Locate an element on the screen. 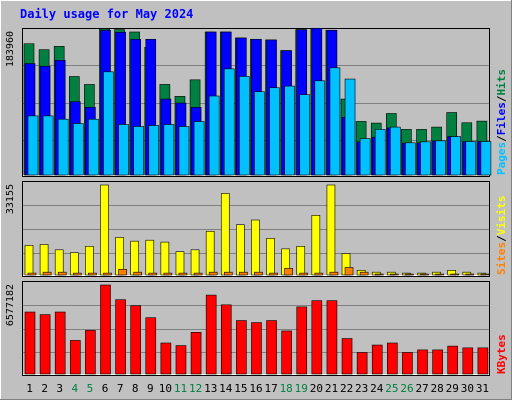 This screenshot has height=400, width=512. x-tick-label: 2 is located at coordinates (44, 388).